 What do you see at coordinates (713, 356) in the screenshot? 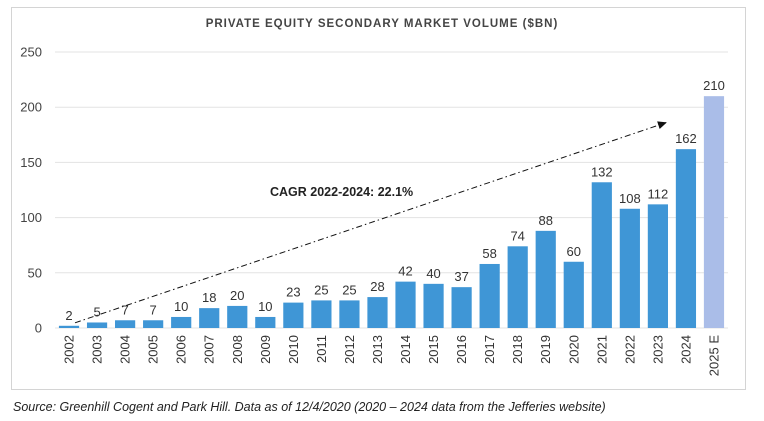
I see `x-tick-label: 2025 E` at bounding box center [713, 356].